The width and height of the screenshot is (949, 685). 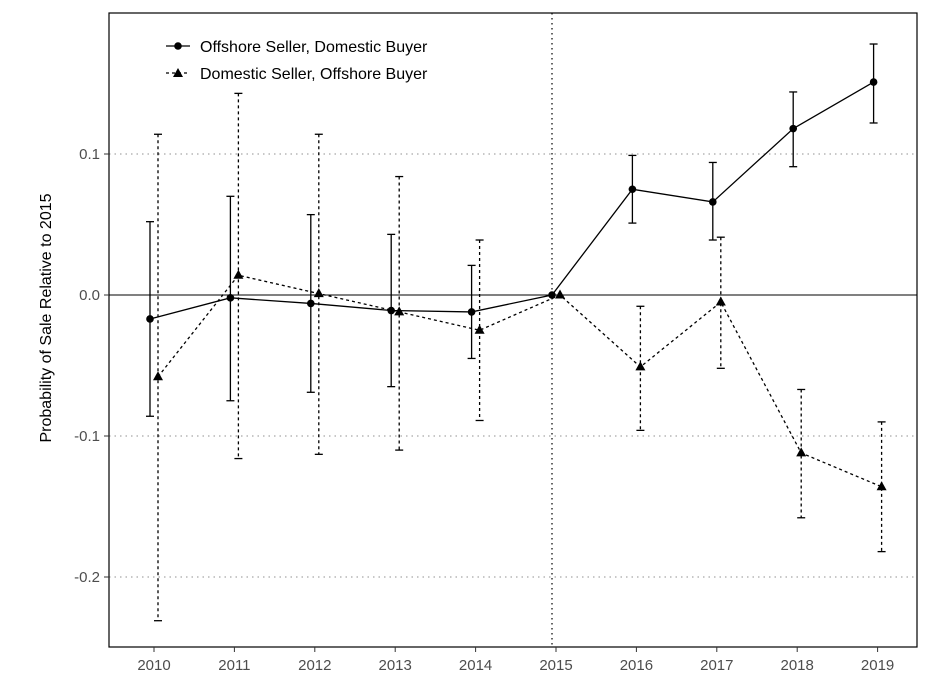 I want to click on error-bar-series-2-2019, so click(x=881, y=487).